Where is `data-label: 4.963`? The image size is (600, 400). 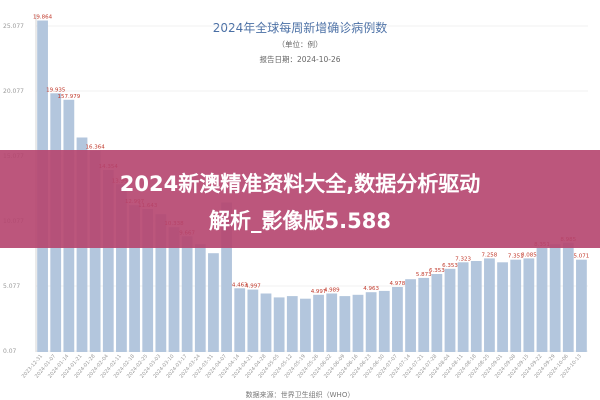 data-label: 4.963 is located at coordinates (371, 289).